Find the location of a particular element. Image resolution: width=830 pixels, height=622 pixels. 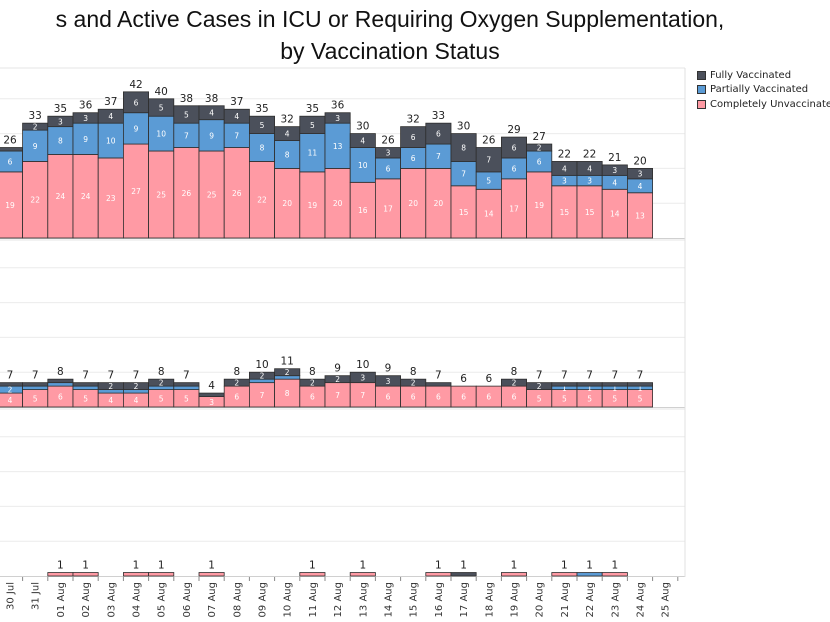

x-tick-label: 22 Aug is located at coordinates (590, 599).